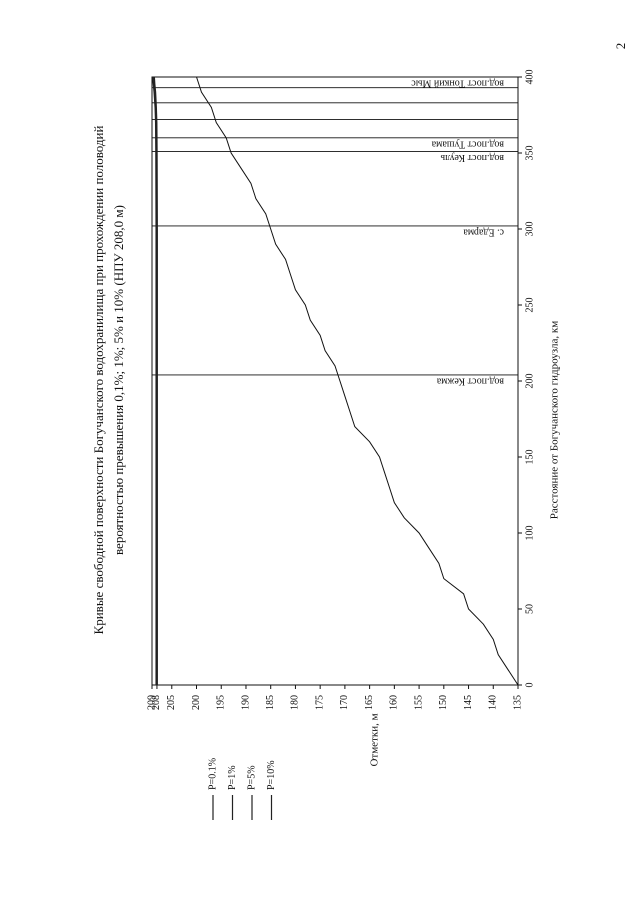 The width and height of the screenshot is (640, 905). What do you see at coordinates (620, 46) in the screenshot?
I see `page-number: 2` at bounding box center [620, 46].